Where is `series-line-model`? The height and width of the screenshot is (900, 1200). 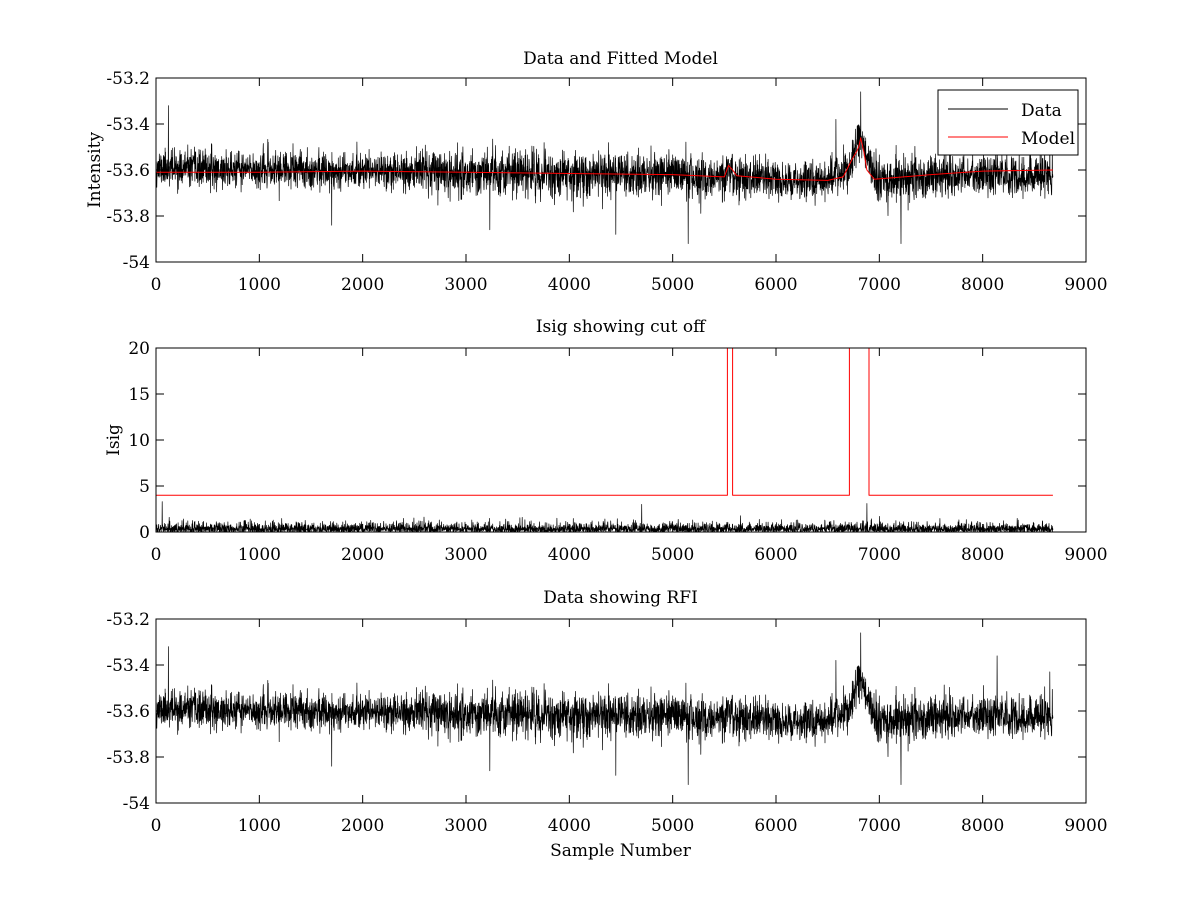 series-line-model is located at coordinates (604, 159).